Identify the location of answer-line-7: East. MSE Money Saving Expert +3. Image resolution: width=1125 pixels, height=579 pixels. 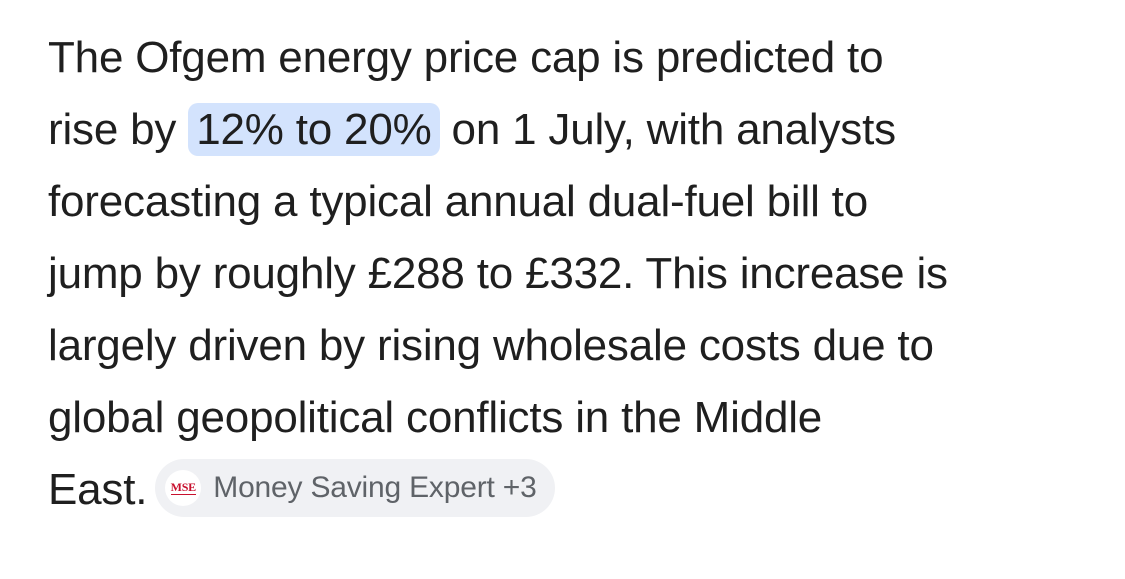
(578, 490).